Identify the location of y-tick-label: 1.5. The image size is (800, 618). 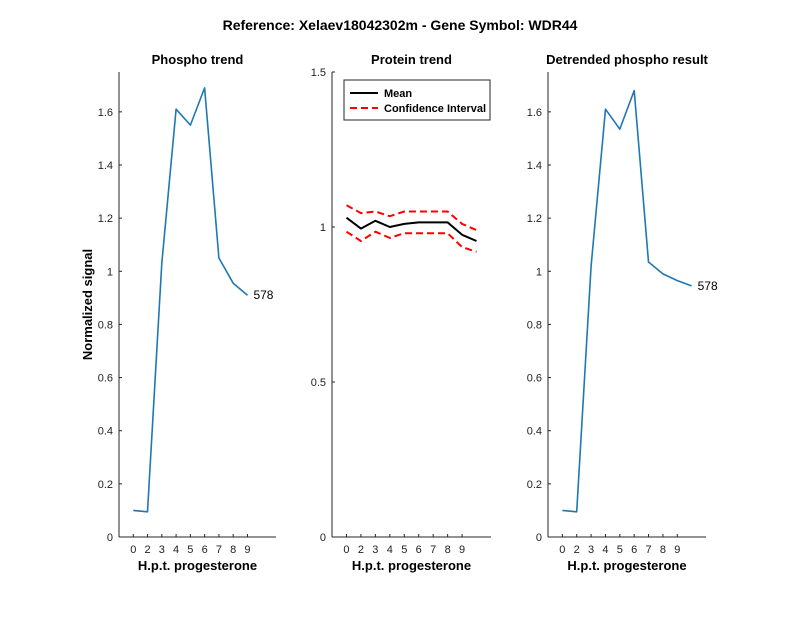
(318, 73).